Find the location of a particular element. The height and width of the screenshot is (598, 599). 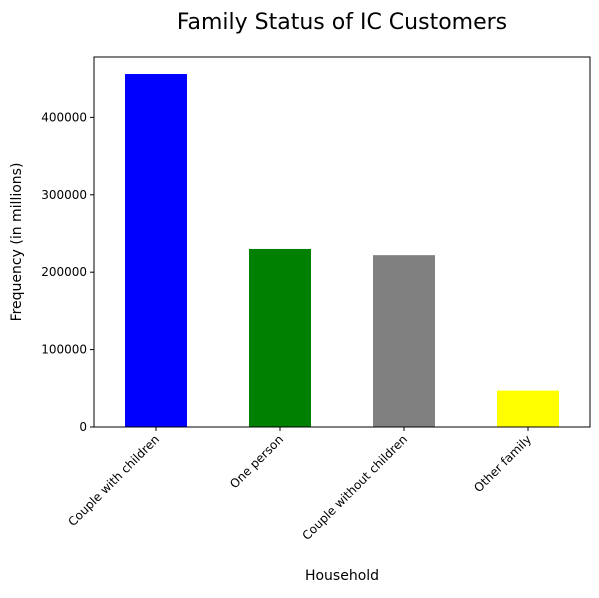

x-tick-label-3: Other family is located at coordinates (502, 463).